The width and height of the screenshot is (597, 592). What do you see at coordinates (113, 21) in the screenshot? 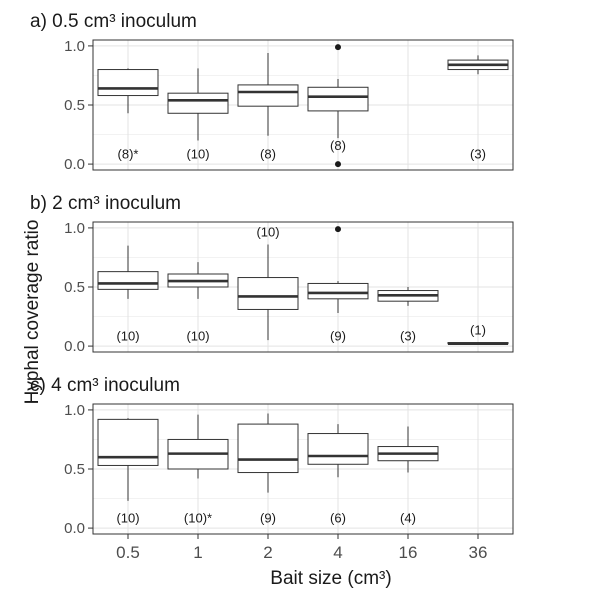
I see `panel-title: a) 0.5 cm³ inoculum` at bounding box center [113, 21].